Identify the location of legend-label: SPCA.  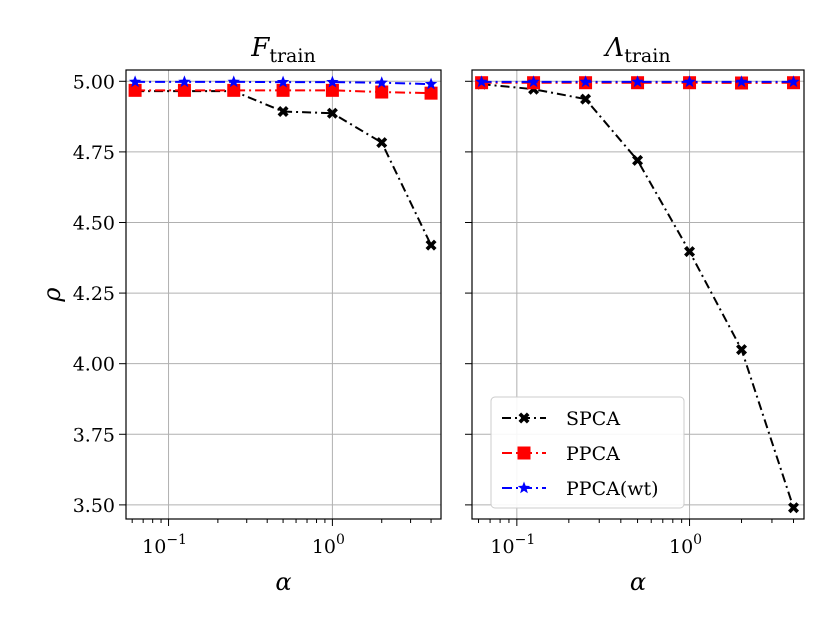
(593, 419).